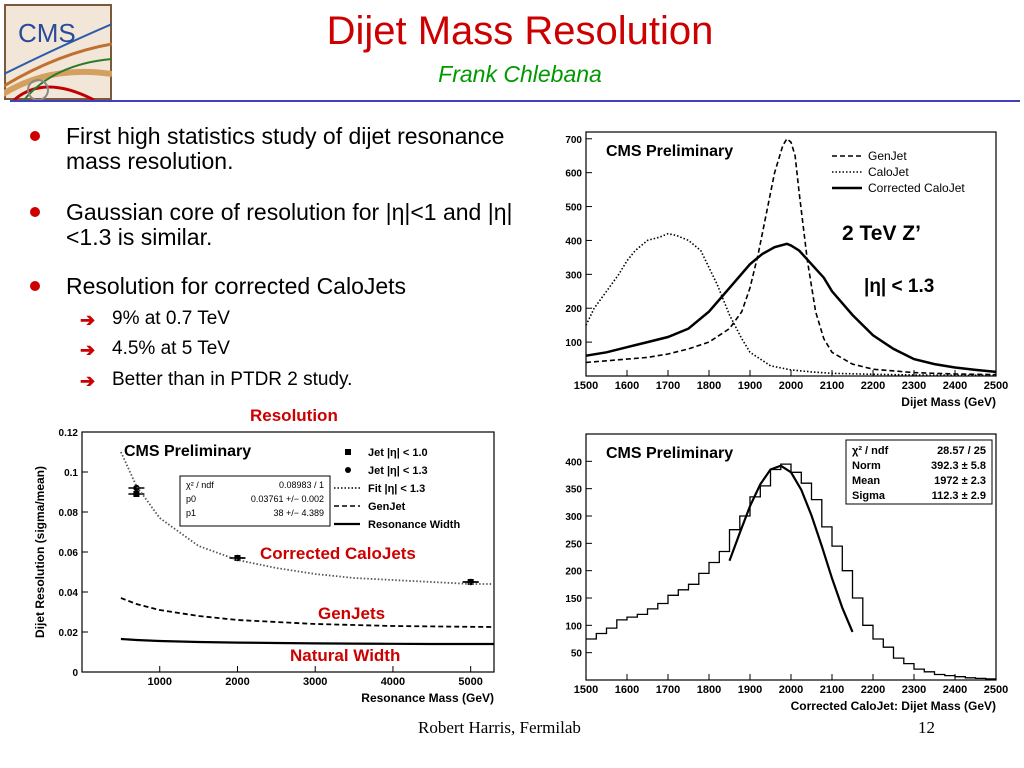 The image size is (1024, 768). Describe the element at coordinates (573, 208) in the screenshot. I see `y-tick-label: 500` at that location.